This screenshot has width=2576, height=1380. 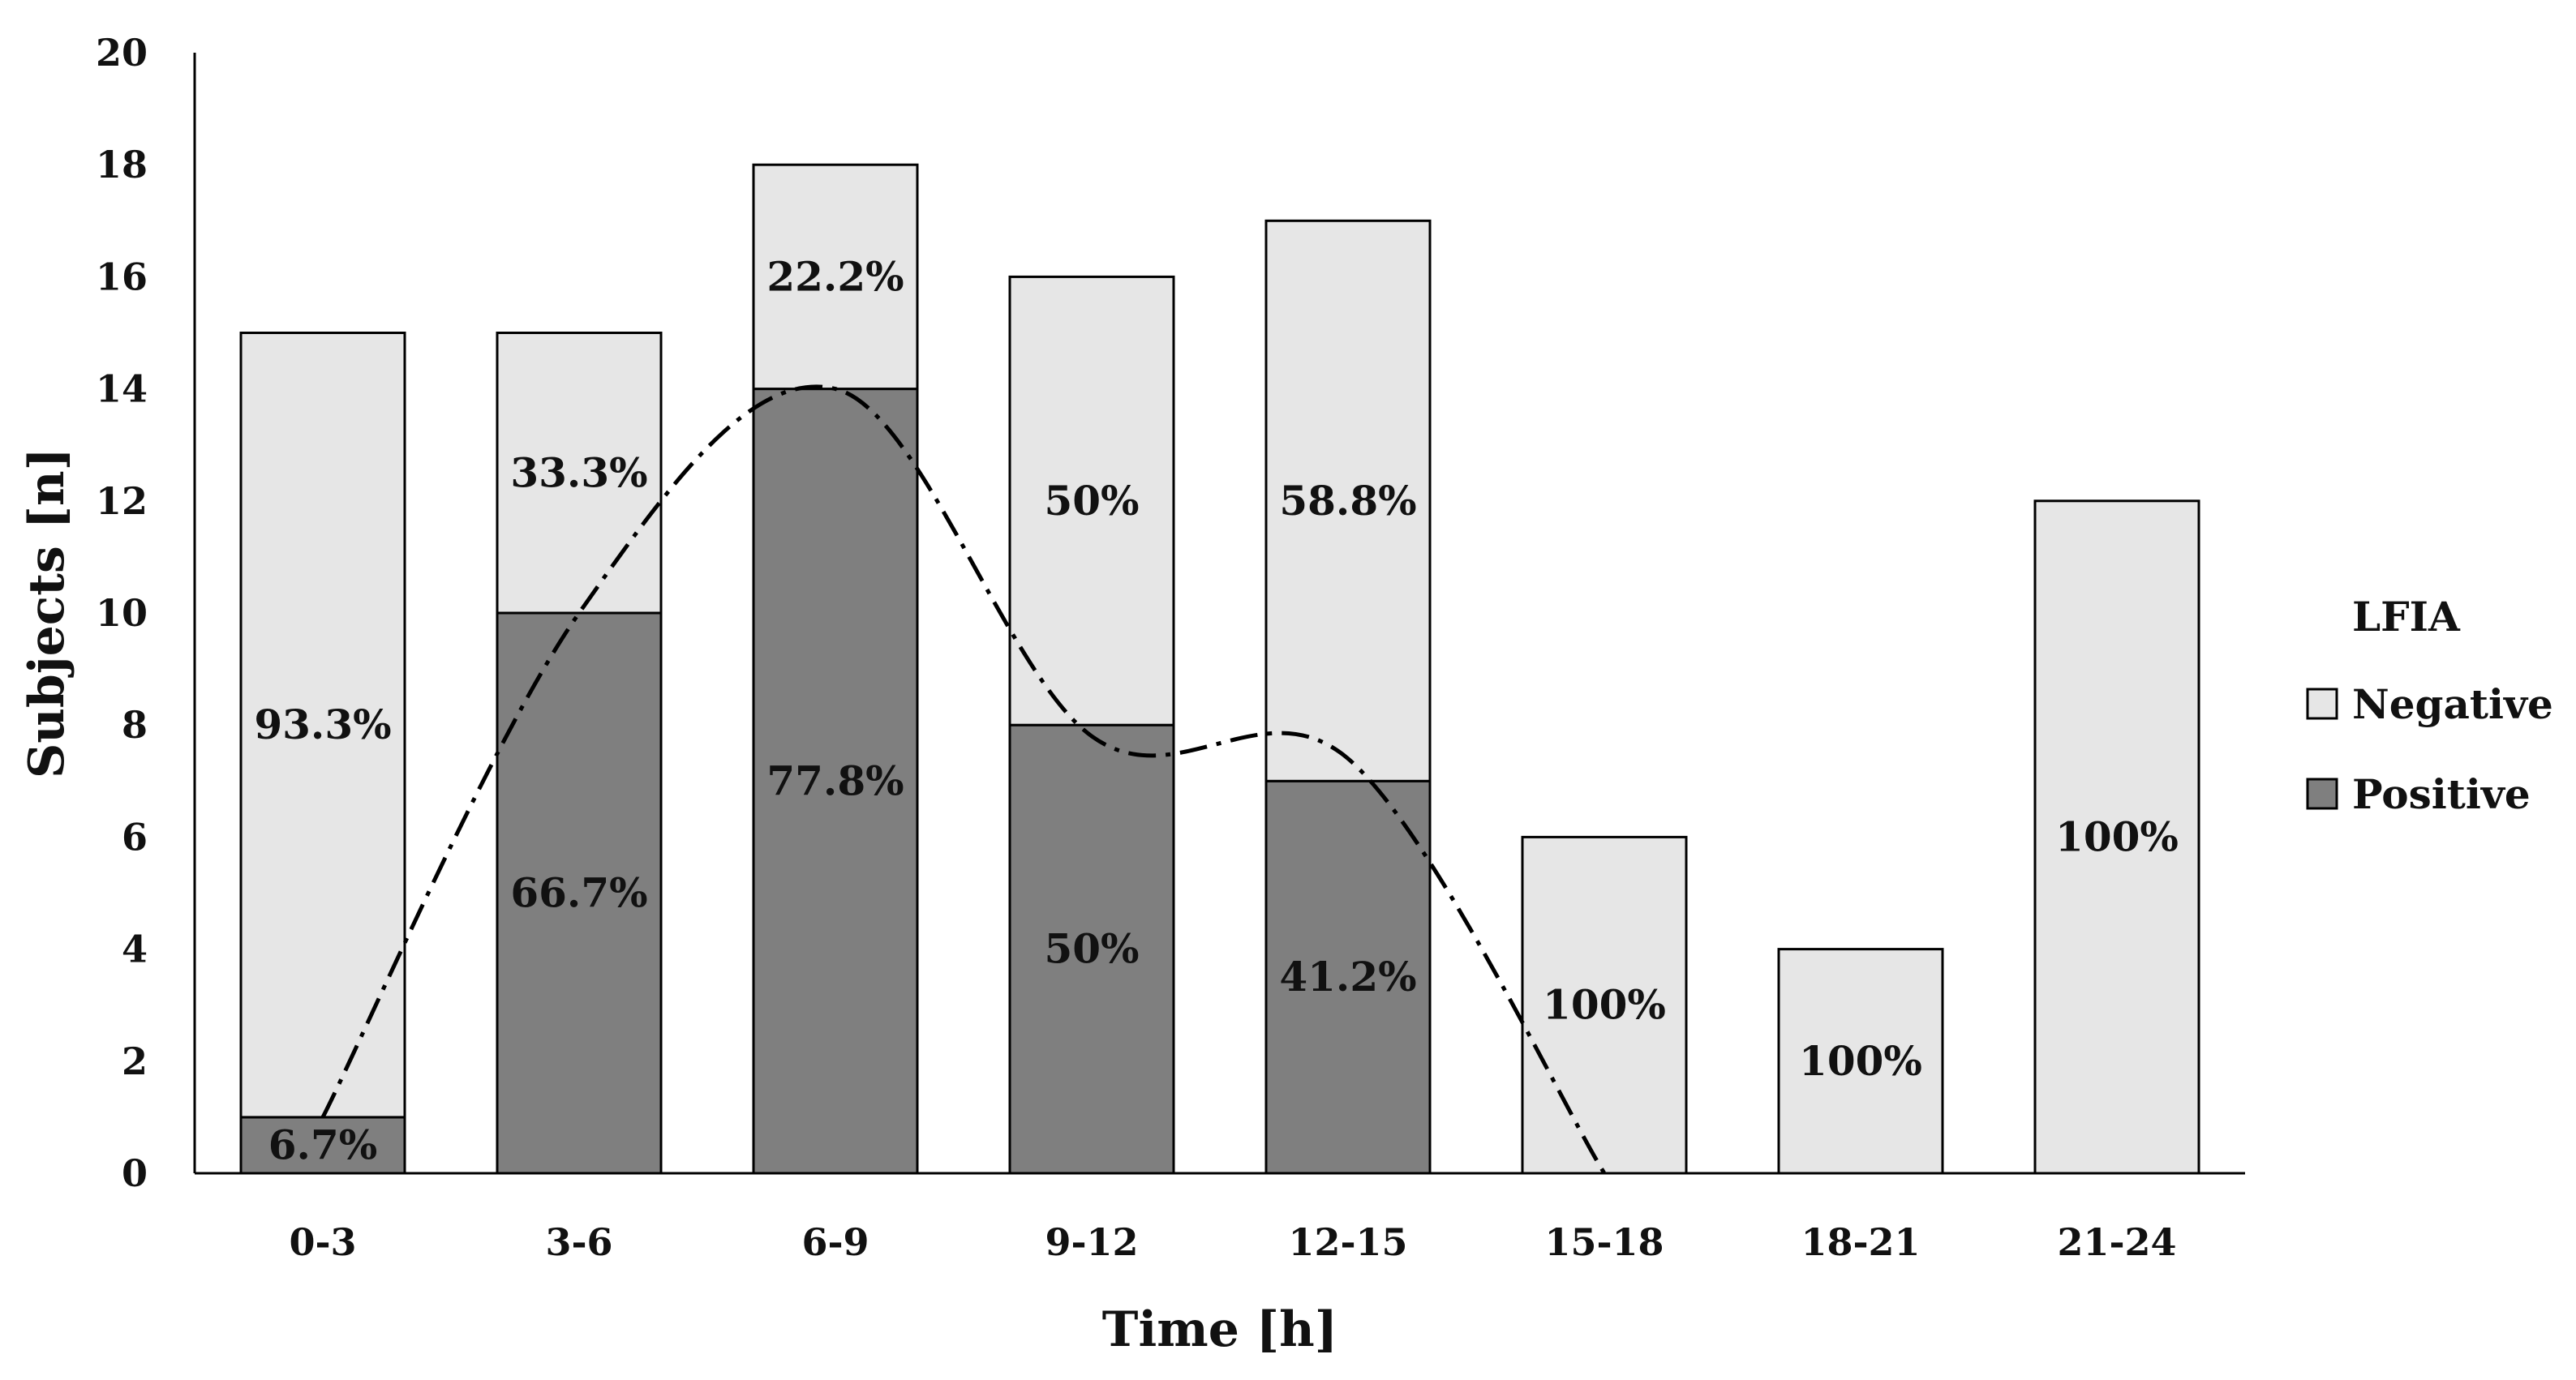 What do you see at coordinates (835, 780) in the screenshot?
I see `bar-label-positive-6-9: 77.8%` at bounding box center [835, 780].